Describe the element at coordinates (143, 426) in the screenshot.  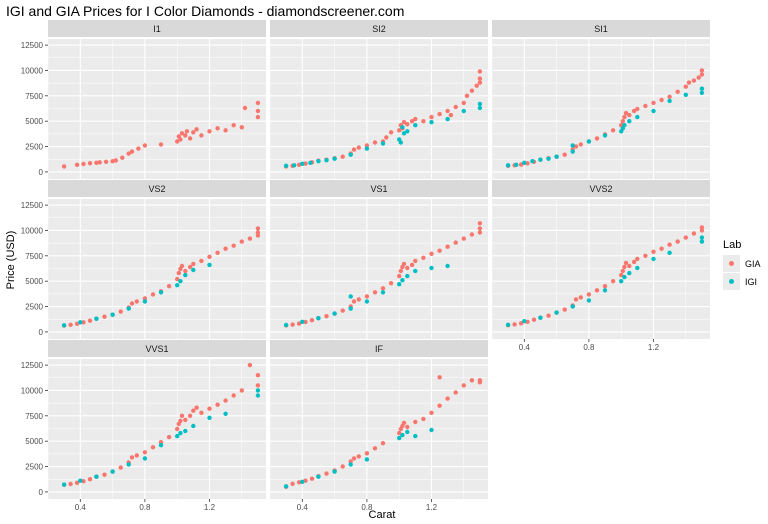
I see `facet-panel-vvs1: VVS1 0 2500 5000 7500 10000 12500 0.4 0.8 1.2` at that location.